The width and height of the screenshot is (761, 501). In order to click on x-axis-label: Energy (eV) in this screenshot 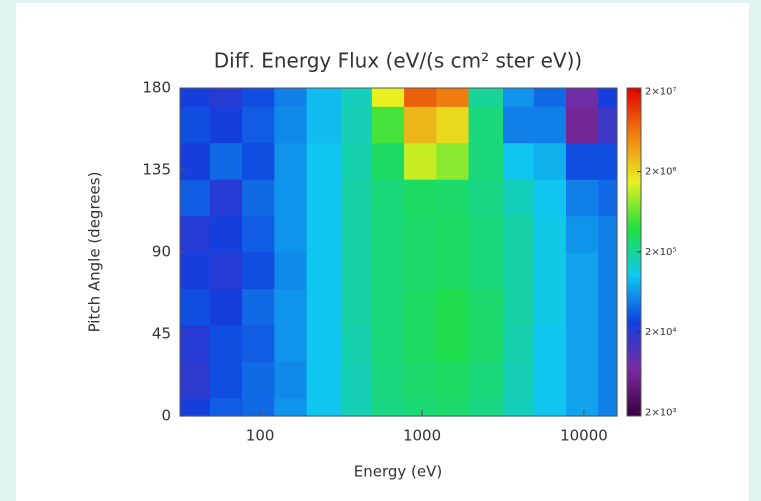, I will do `click(398, 472)`.